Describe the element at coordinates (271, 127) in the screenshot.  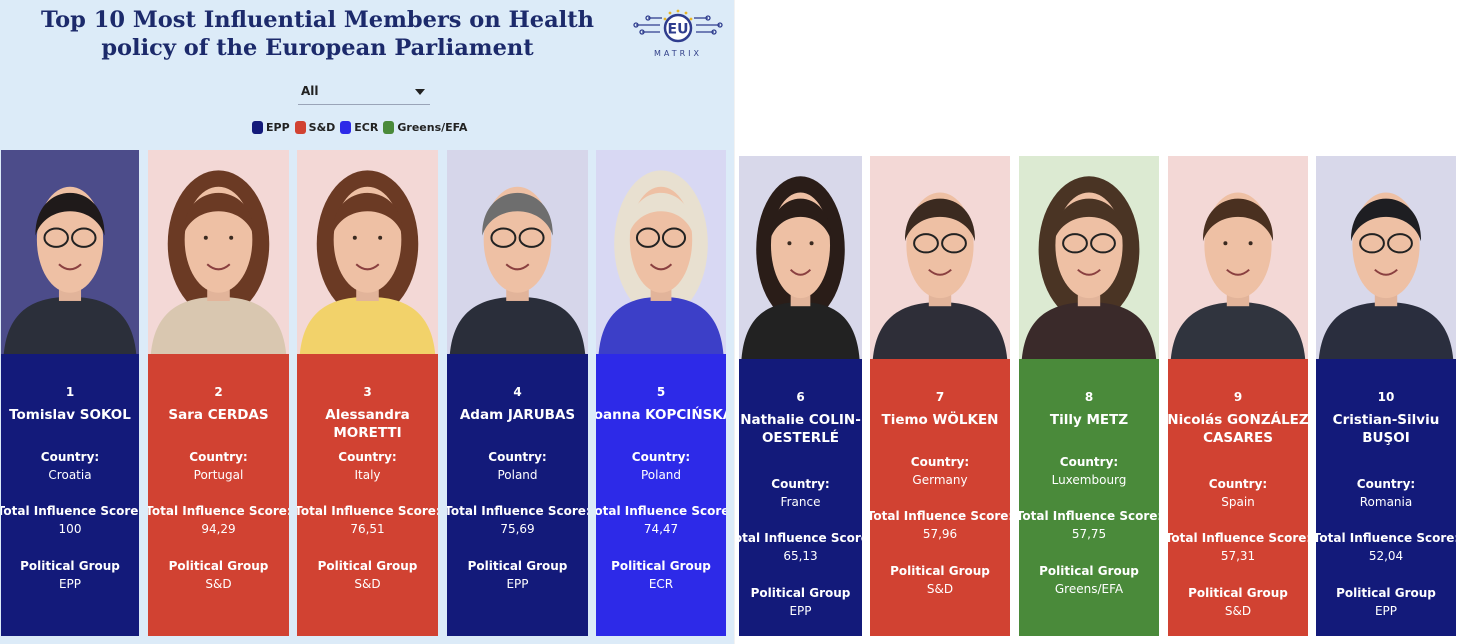
I see `legend-item: EPP` at that location.